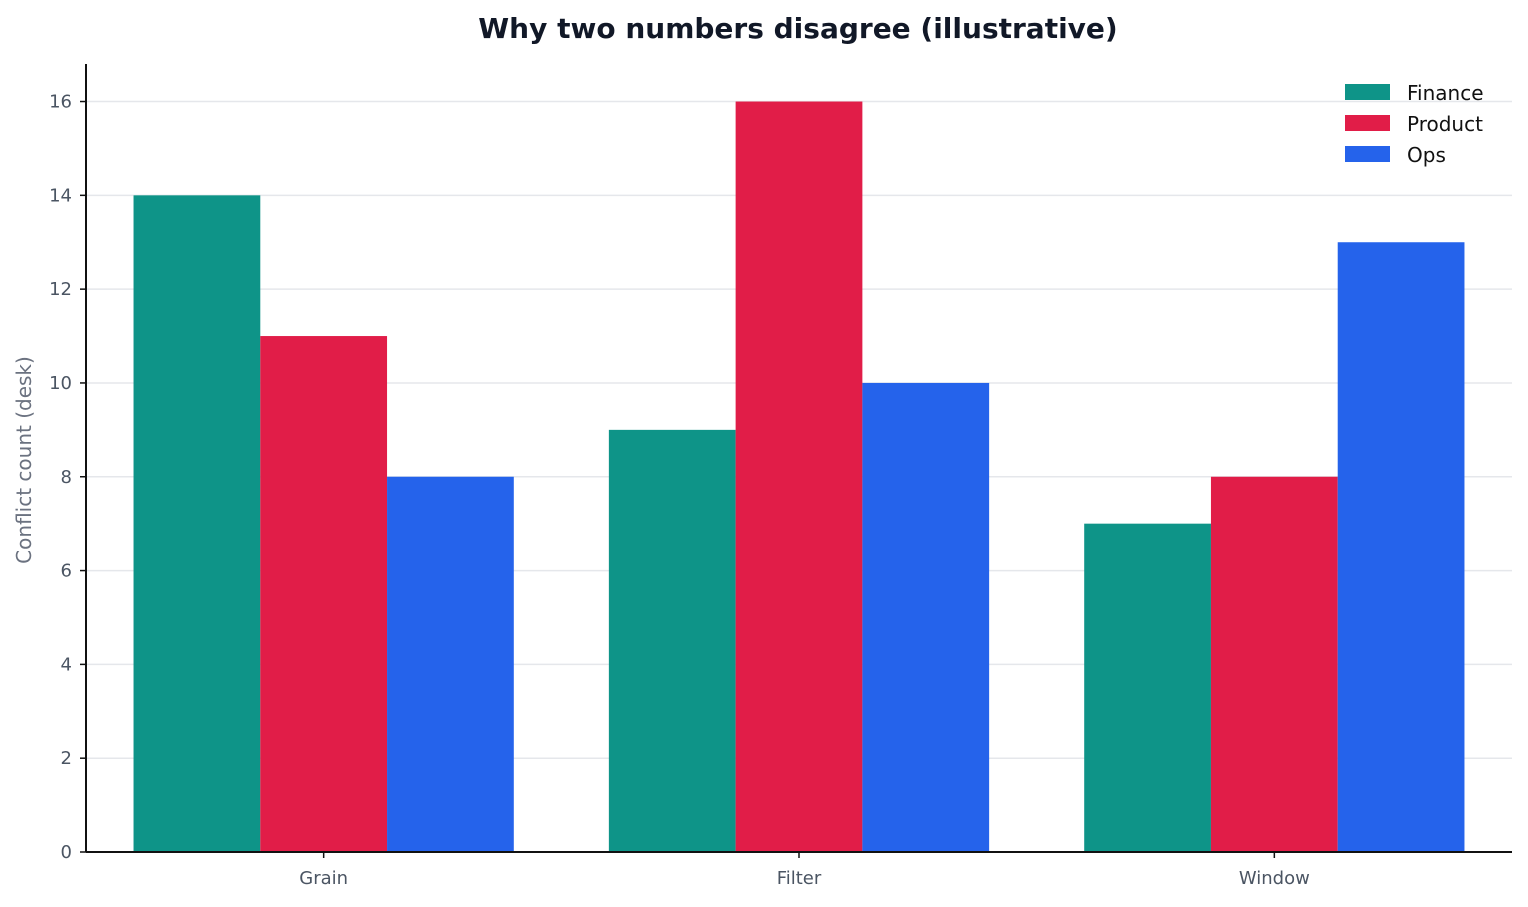  What do you see at coordinates (1445, 124) in the screenshot?
I see `legend-label-product: Product` at bounding box center [1445, 124].